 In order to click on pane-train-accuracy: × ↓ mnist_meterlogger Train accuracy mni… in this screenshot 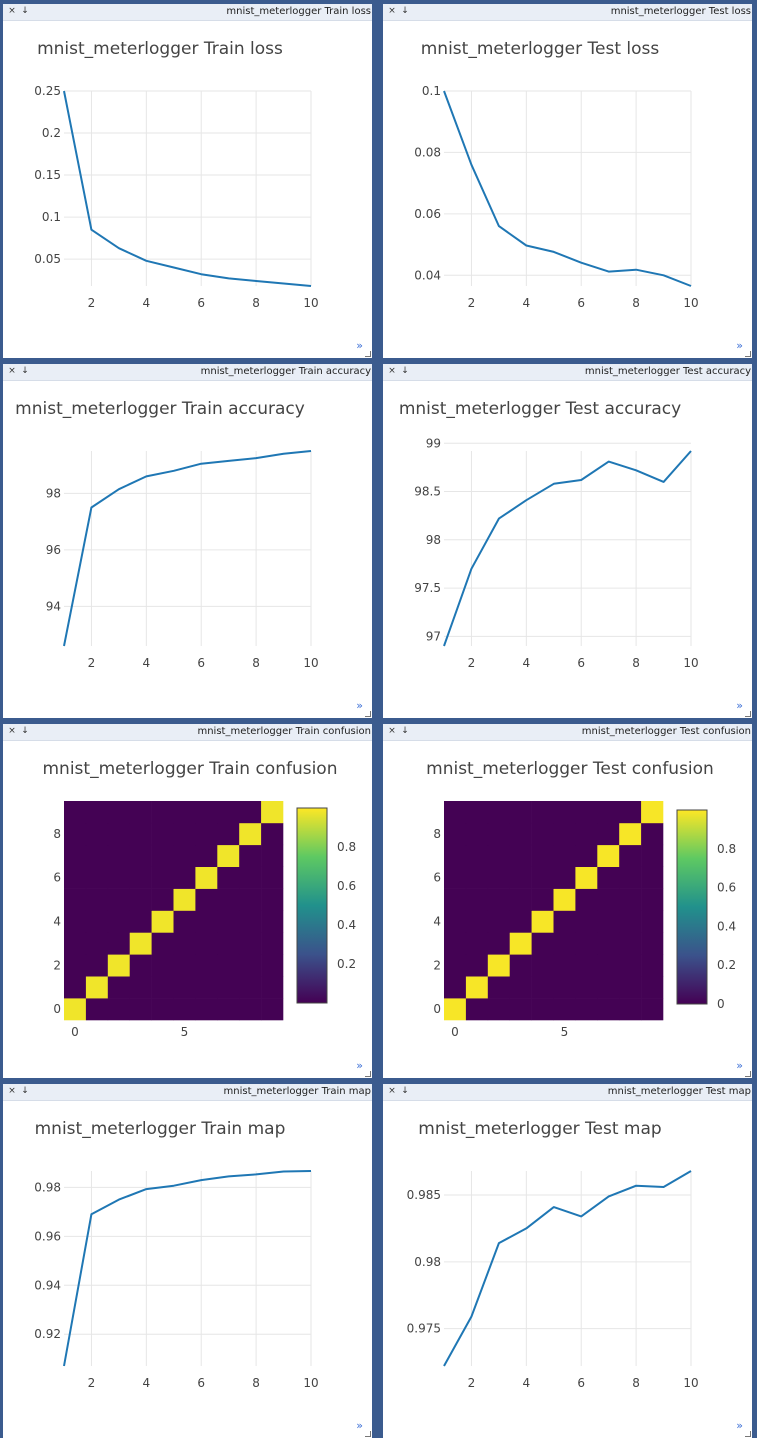, I will do `click(187, 541)`.